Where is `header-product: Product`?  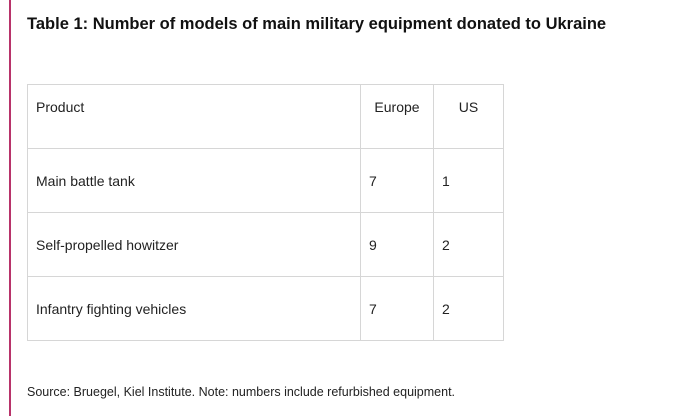
header-product: Product is located at coordinates (194, 116).